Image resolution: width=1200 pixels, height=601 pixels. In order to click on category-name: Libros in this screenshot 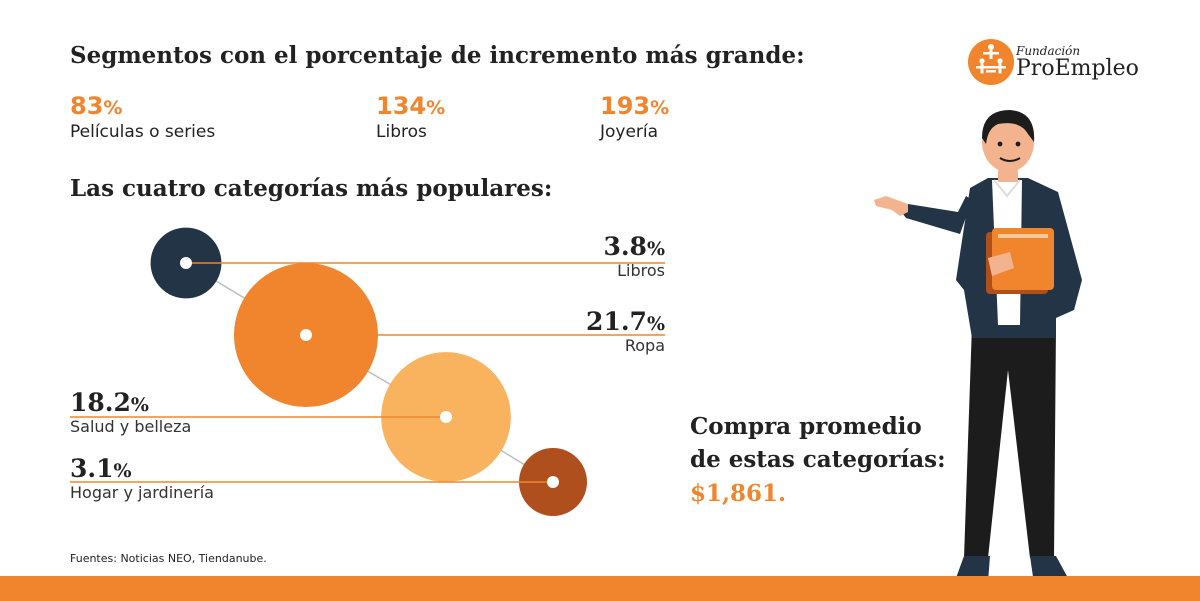, I will do `click(641, 270)`.